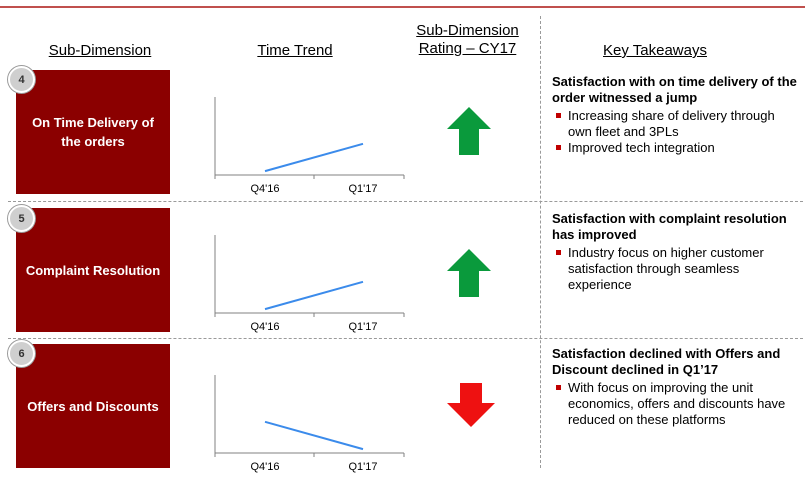 Image resolution: width=805 pixels, height=479 pixels. What do you see at coordinates (21, 353) in the screenshot?
I see `row-number-badge: 6` at bounding box center [21, 353].